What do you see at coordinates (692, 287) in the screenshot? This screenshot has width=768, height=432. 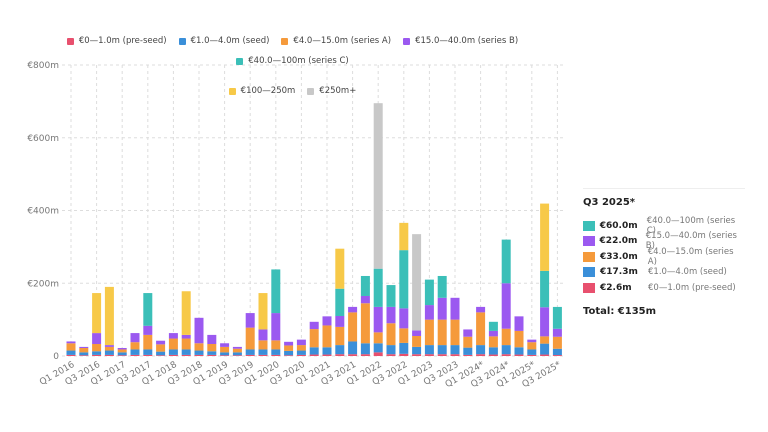 I see `panel-name: €0—1.0m (pre-seed)` at bounding box center [692, 287].